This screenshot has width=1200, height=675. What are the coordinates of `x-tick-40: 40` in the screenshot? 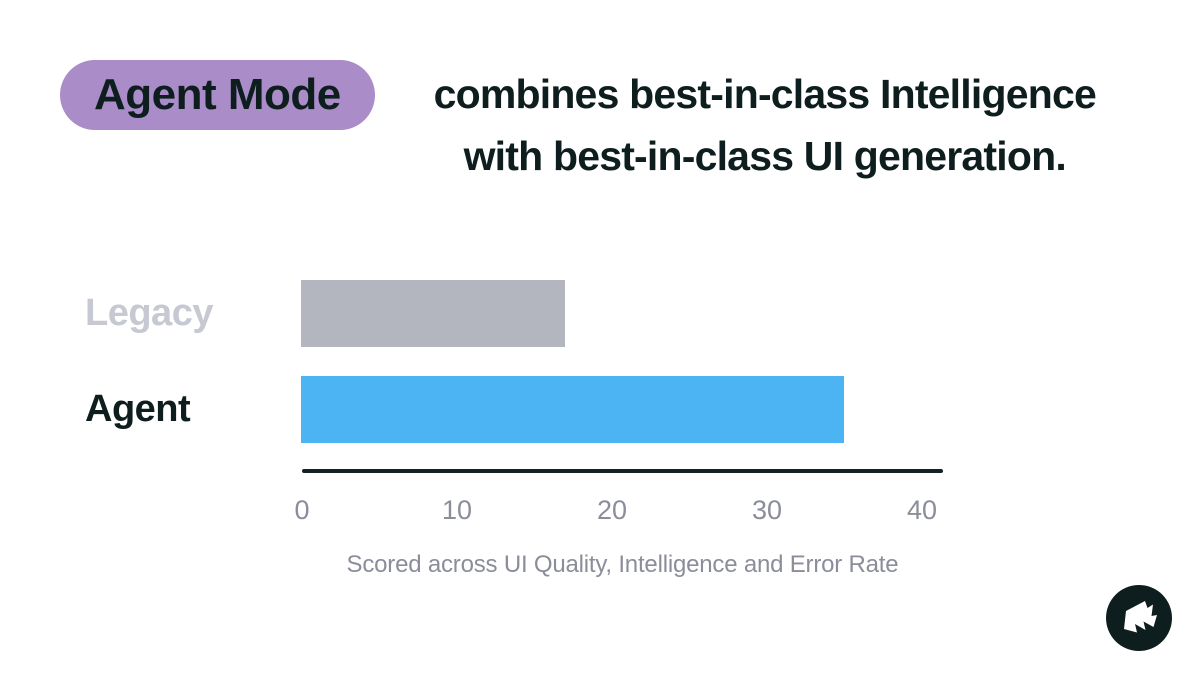 It's located at (922, 510).